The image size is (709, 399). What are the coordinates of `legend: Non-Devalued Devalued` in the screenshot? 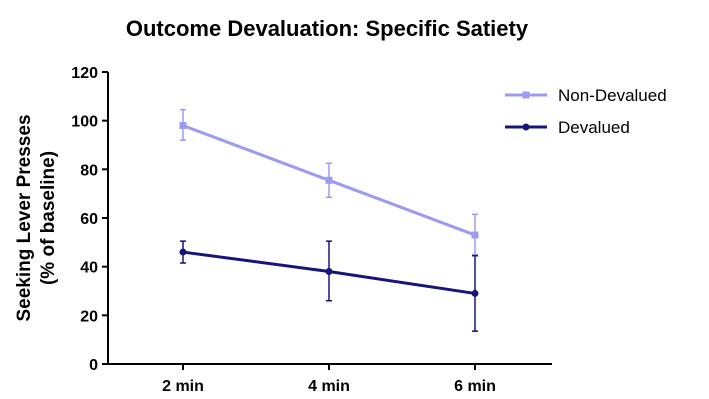 It's located at (586, 111).